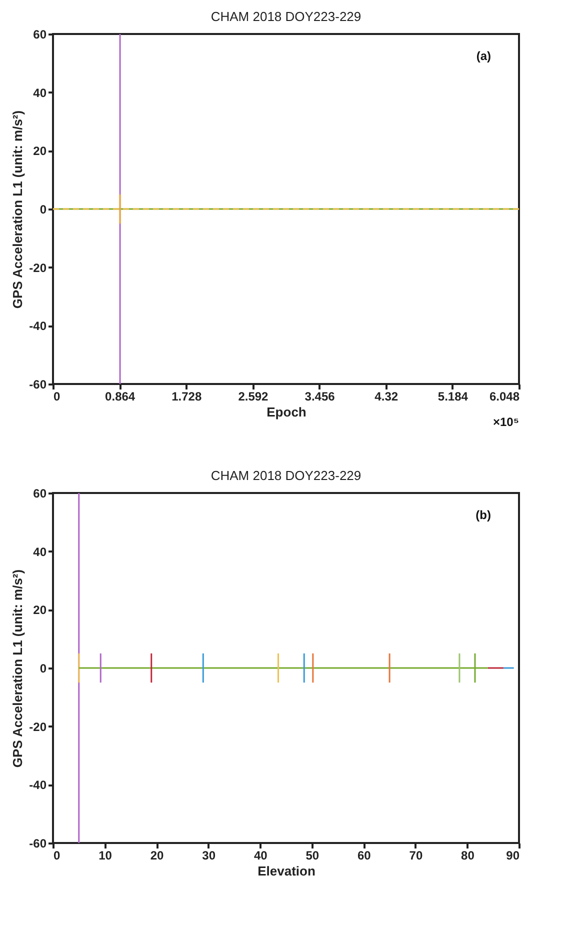 Image resolution: width=574 pixels, height=934 pixels. Describe the element at coordinates (453, 397) in the screenshot. I see `x-tick-label: 5.184` at that location.